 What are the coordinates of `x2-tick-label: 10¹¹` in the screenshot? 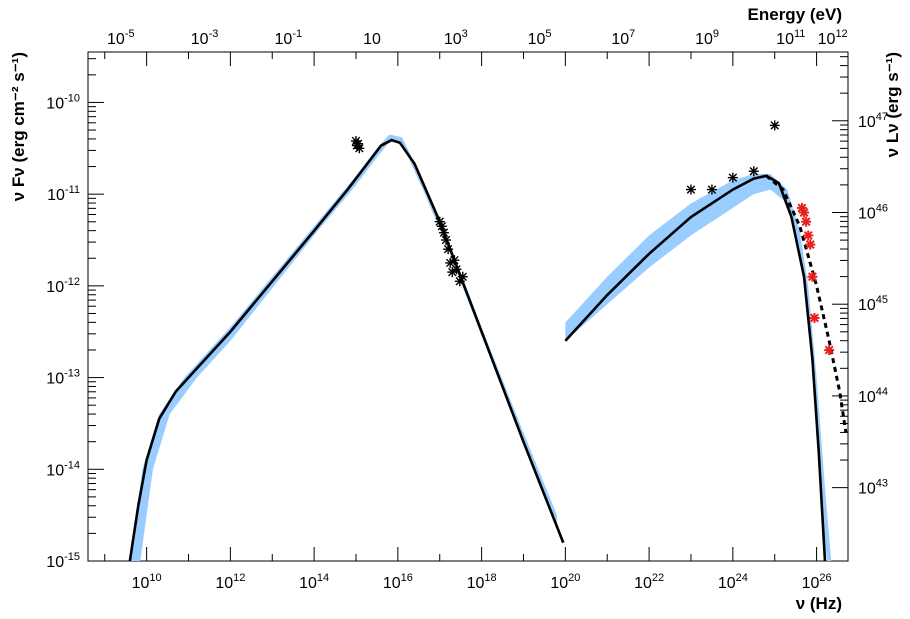 It's located at (790, 38).